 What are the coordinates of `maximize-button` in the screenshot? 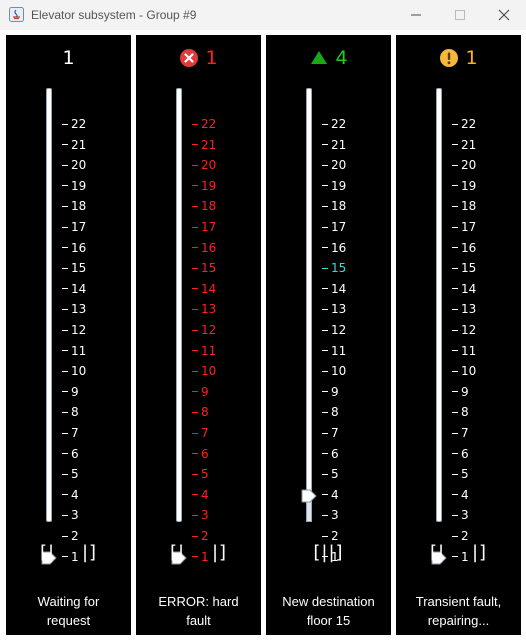 It's located at (460, 15).